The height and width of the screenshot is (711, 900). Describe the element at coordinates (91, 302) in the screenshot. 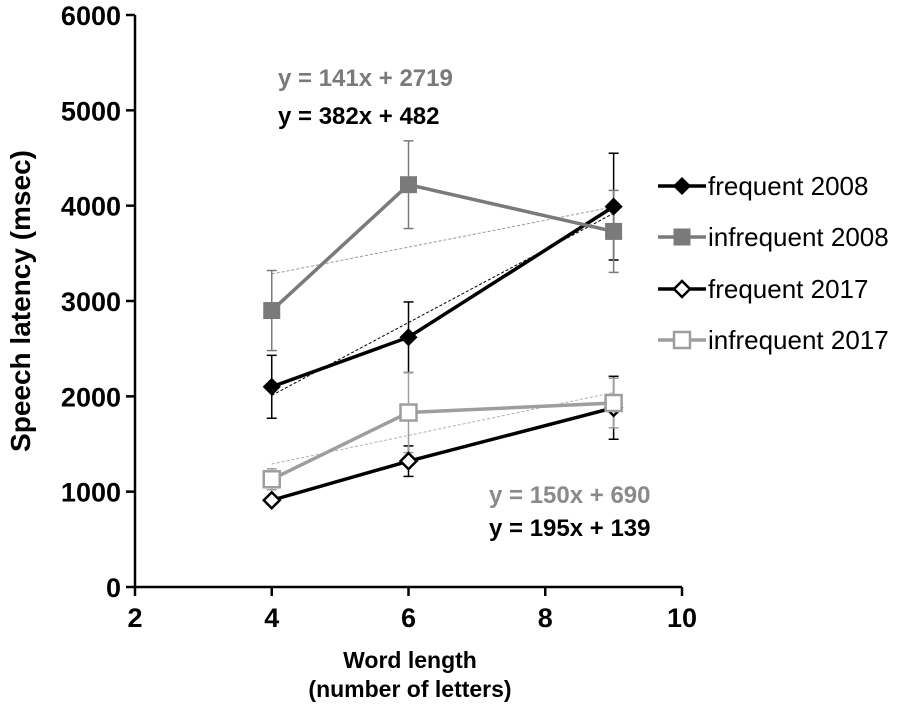

I see `y-tick-label: 3000` at that location.